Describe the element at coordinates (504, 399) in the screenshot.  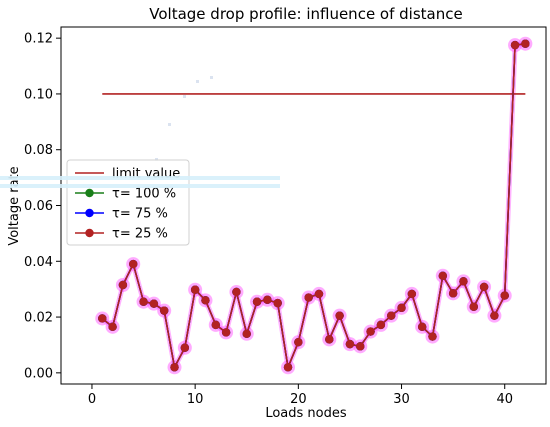
I see `x-tick-label: 40` at that location.